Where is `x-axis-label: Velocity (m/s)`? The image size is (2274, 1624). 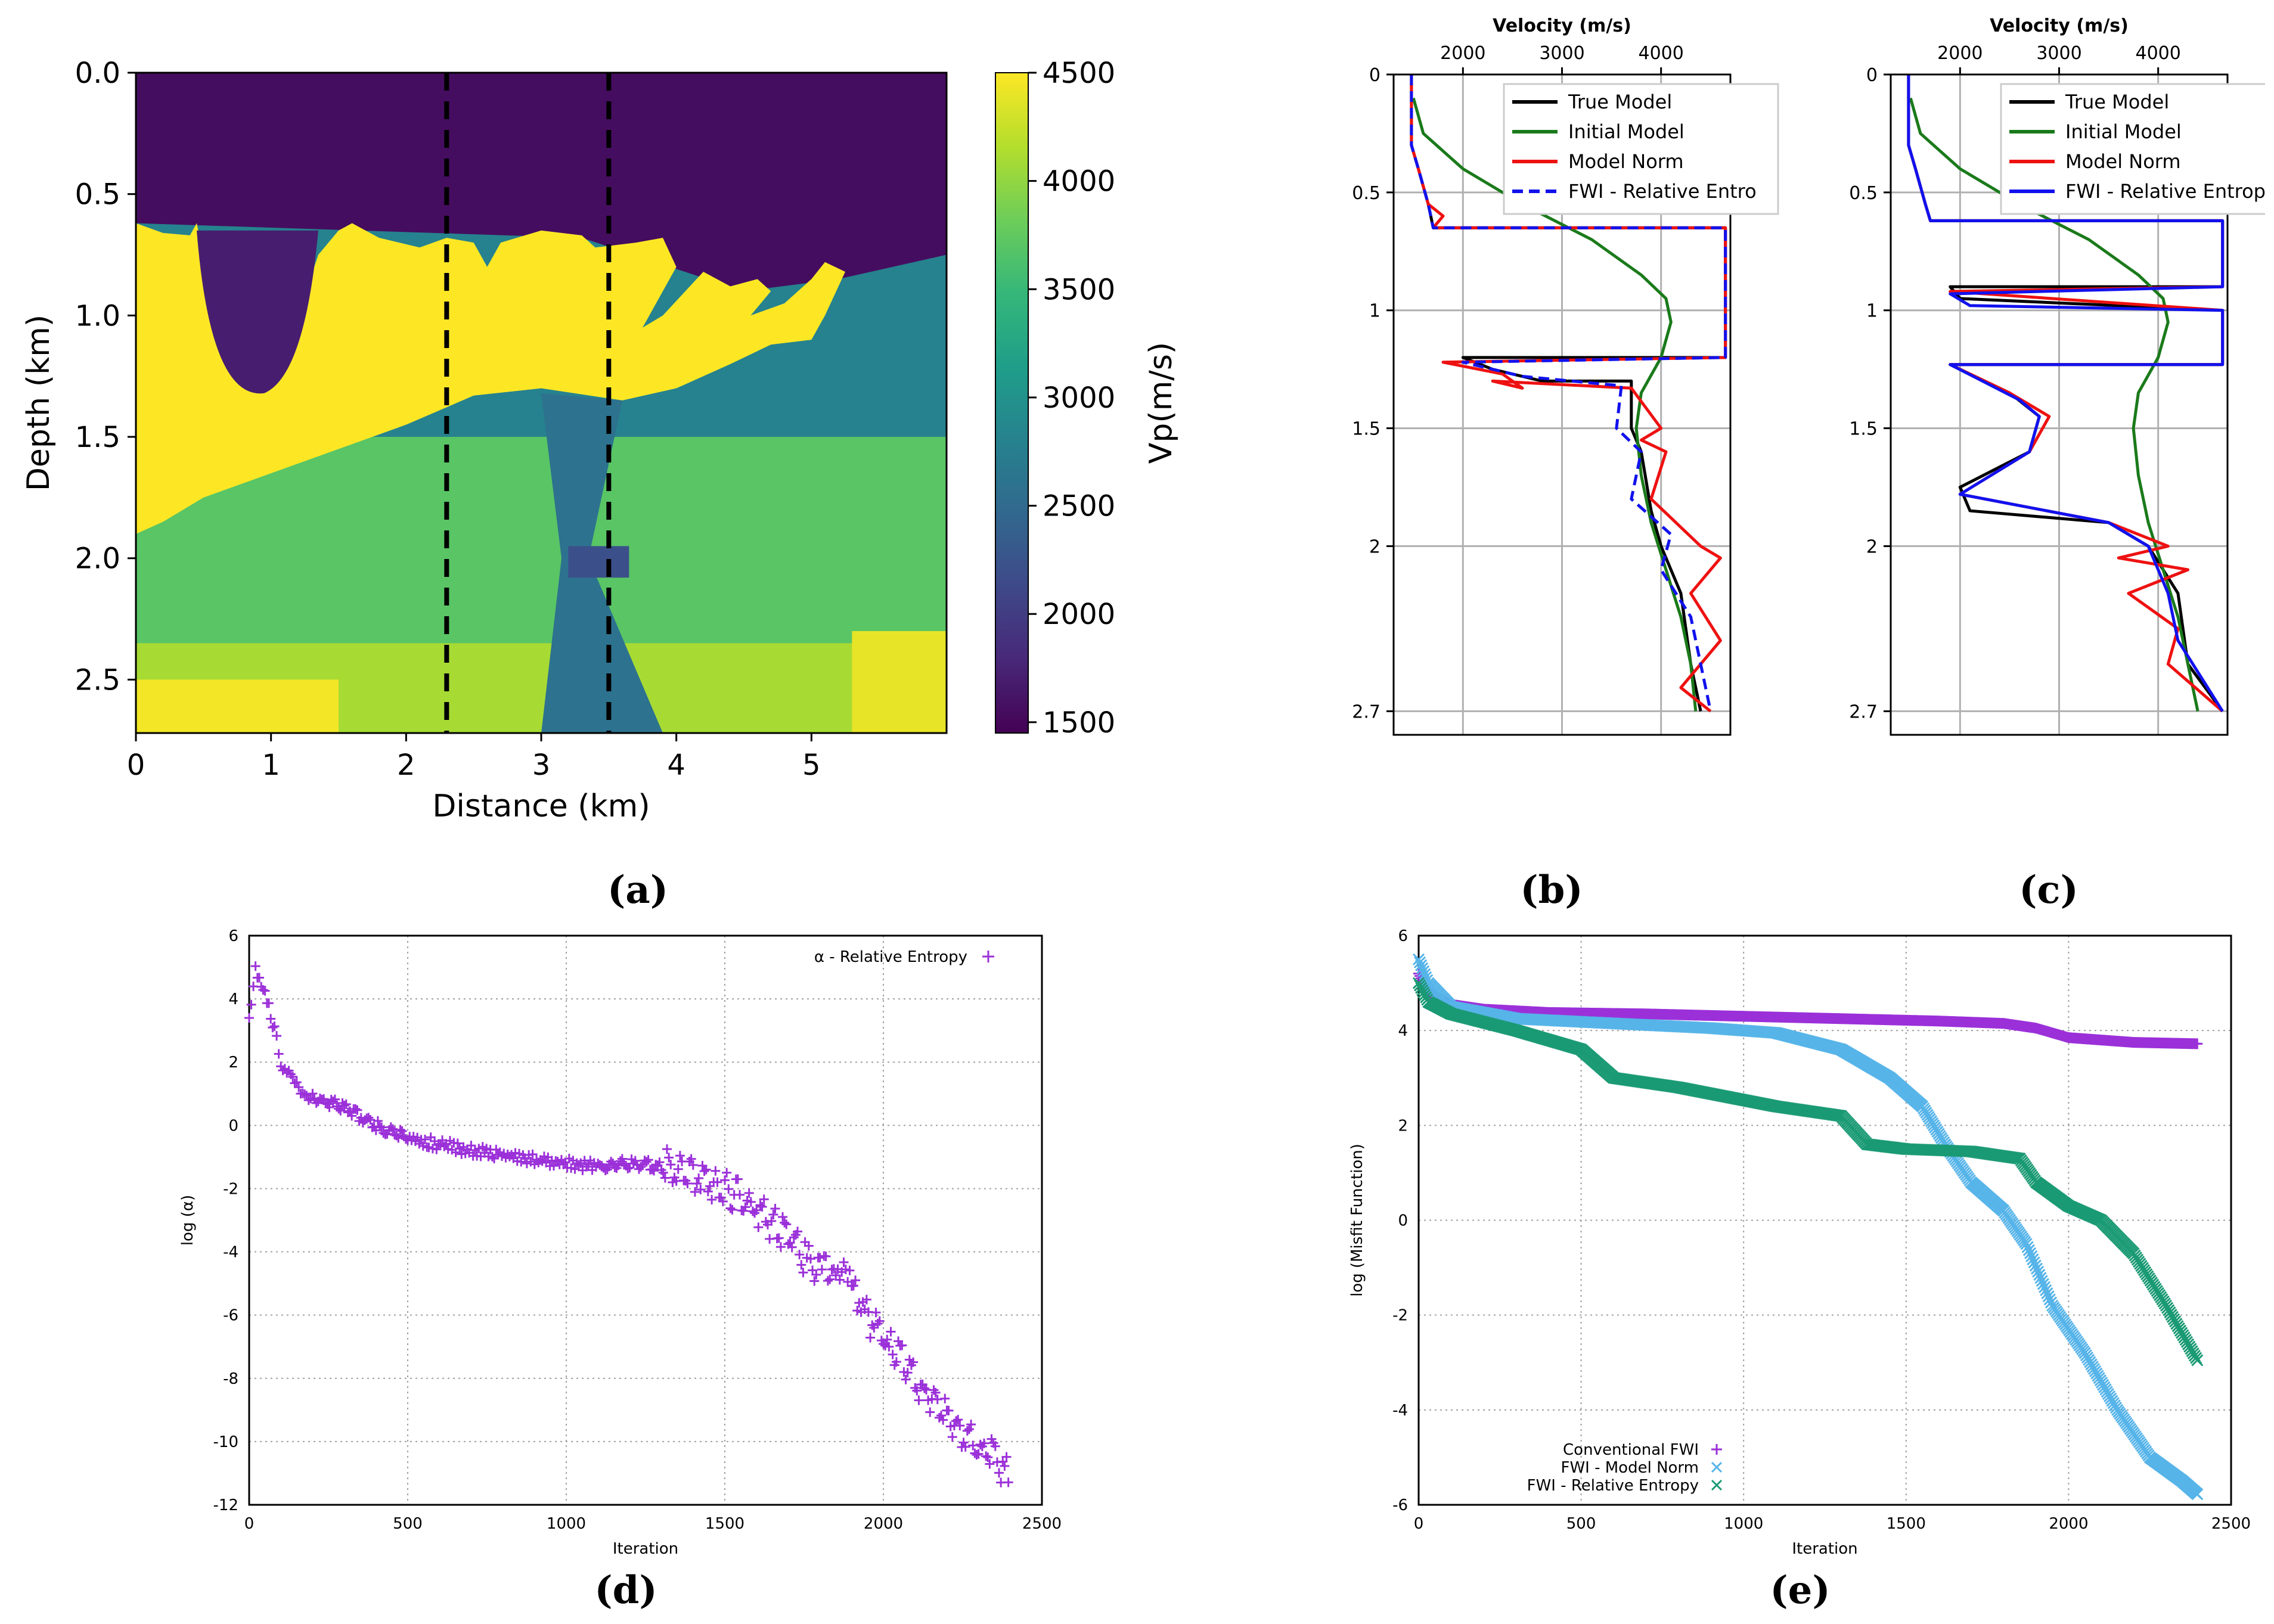 x-axis-label: Velocity (m/s) is located at coordinates (2060, 25).